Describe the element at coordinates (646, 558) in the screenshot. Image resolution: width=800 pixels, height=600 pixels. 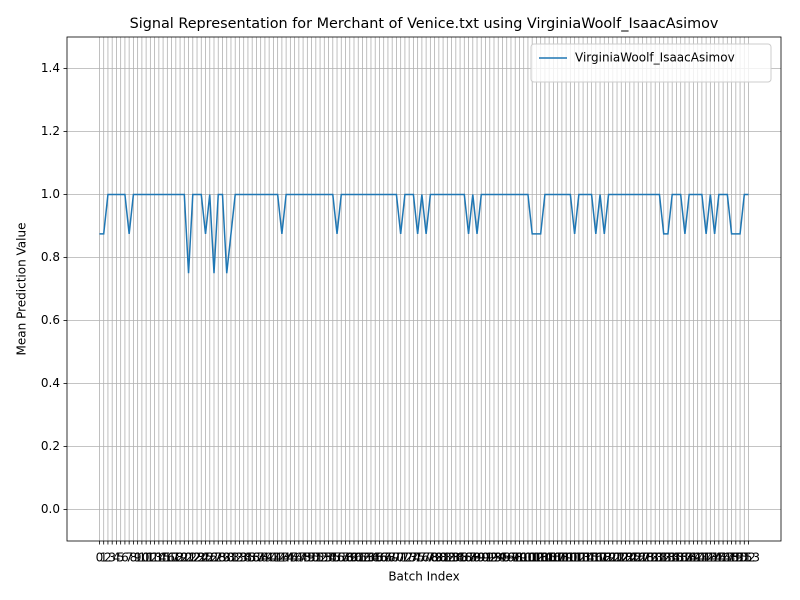
I see `x-tick-label: 129` at that location.